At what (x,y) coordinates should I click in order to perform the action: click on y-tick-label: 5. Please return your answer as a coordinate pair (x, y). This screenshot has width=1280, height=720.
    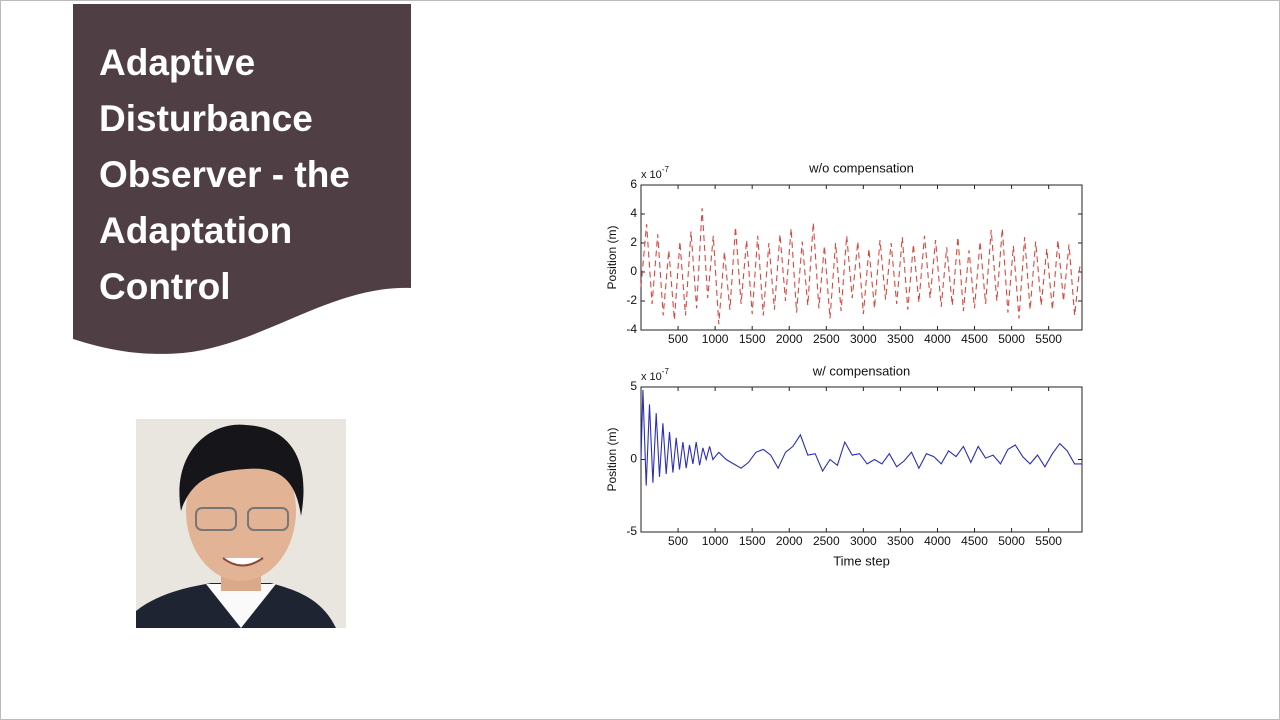
    Looking at the image, I should click on (633, 386).